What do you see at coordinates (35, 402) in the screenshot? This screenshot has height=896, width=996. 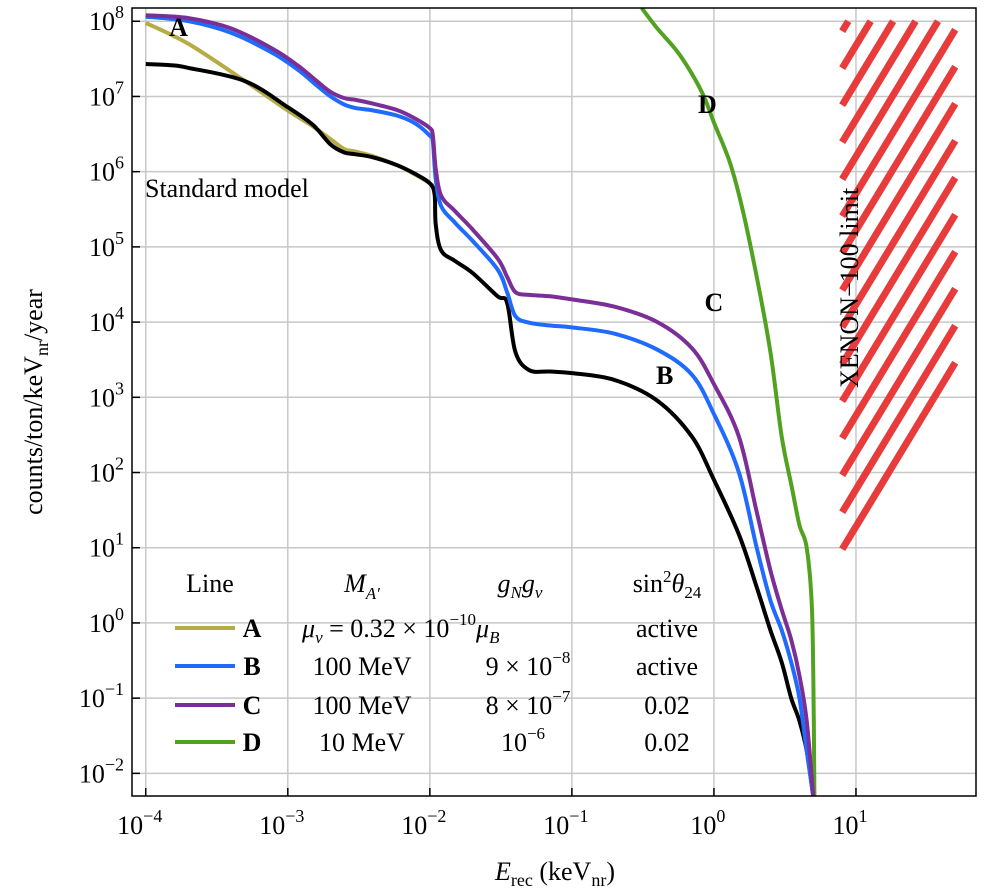 I see `y-axis-label: counts/ton/keVnr/year` at bounding box center [35, 402].